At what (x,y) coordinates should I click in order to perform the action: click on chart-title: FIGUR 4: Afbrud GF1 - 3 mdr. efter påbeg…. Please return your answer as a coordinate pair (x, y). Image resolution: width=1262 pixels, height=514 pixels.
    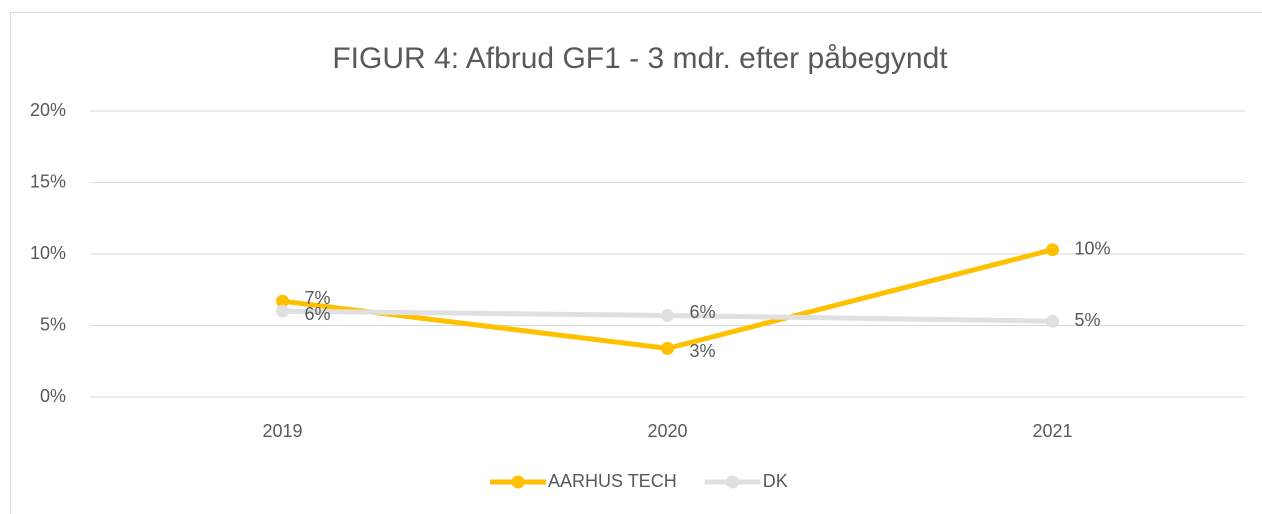
    Looking at the image, I should click on (640, 58).